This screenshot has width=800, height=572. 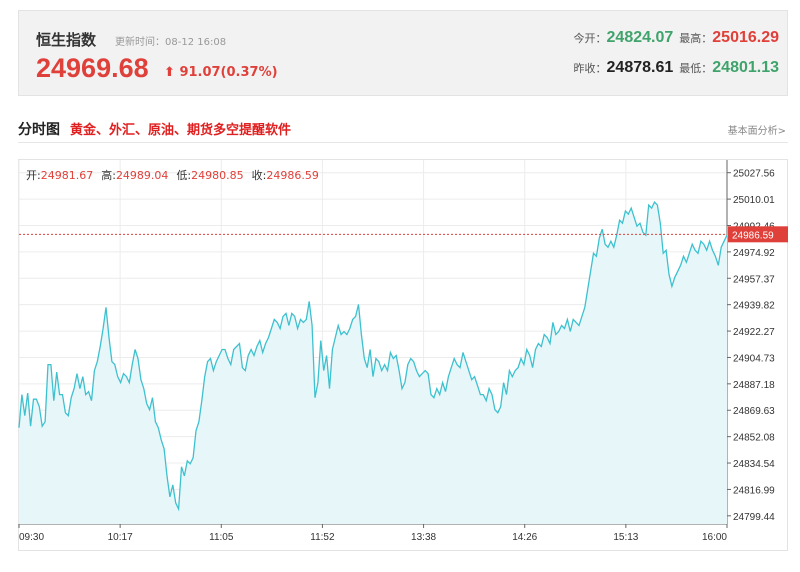 What do you see at coordinates (754, 306) in the screenshot?
I see `y-tick-label: 24939.82` at bounding box center [754, 306].